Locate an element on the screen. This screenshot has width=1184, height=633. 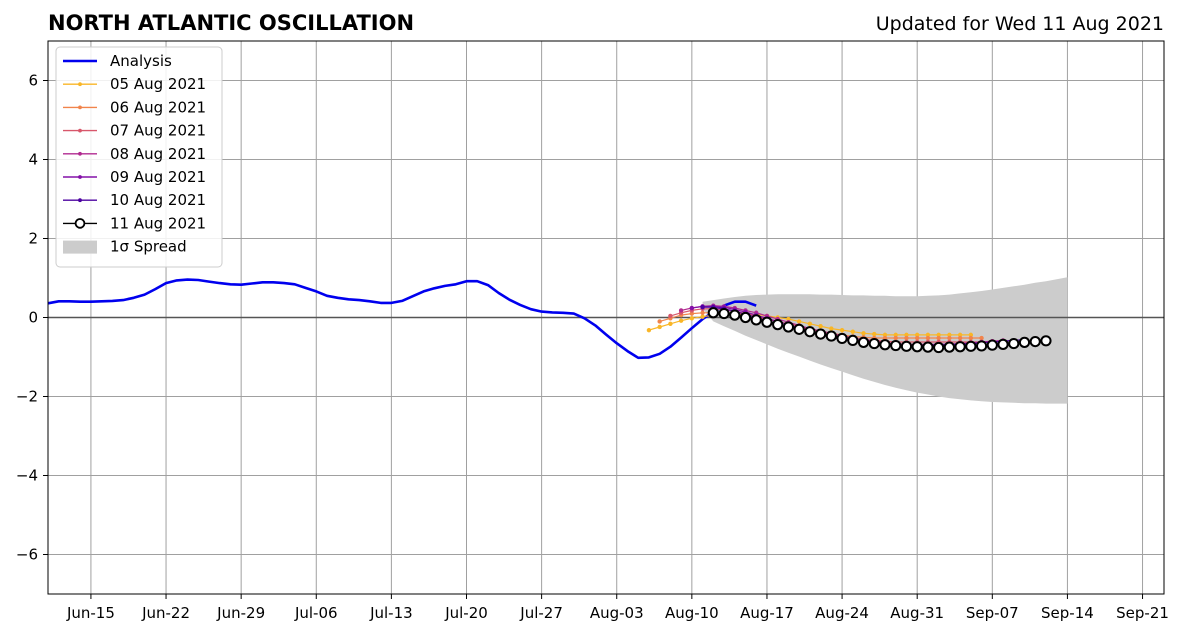
x-tick-label: Aug-24 is located at coordinates (842, 613).